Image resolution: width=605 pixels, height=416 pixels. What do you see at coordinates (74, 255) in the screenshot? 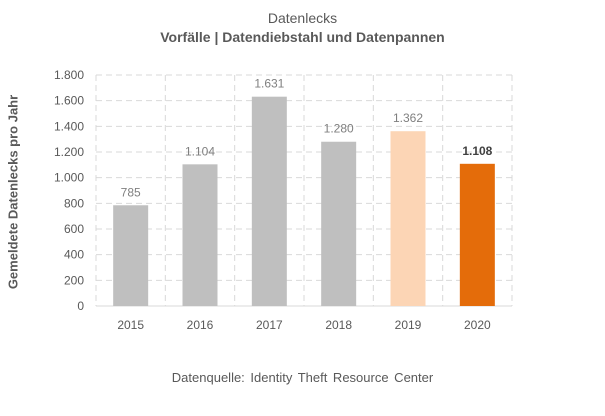
I see `y-tick-label: 400` at bounding box center [74, 255].